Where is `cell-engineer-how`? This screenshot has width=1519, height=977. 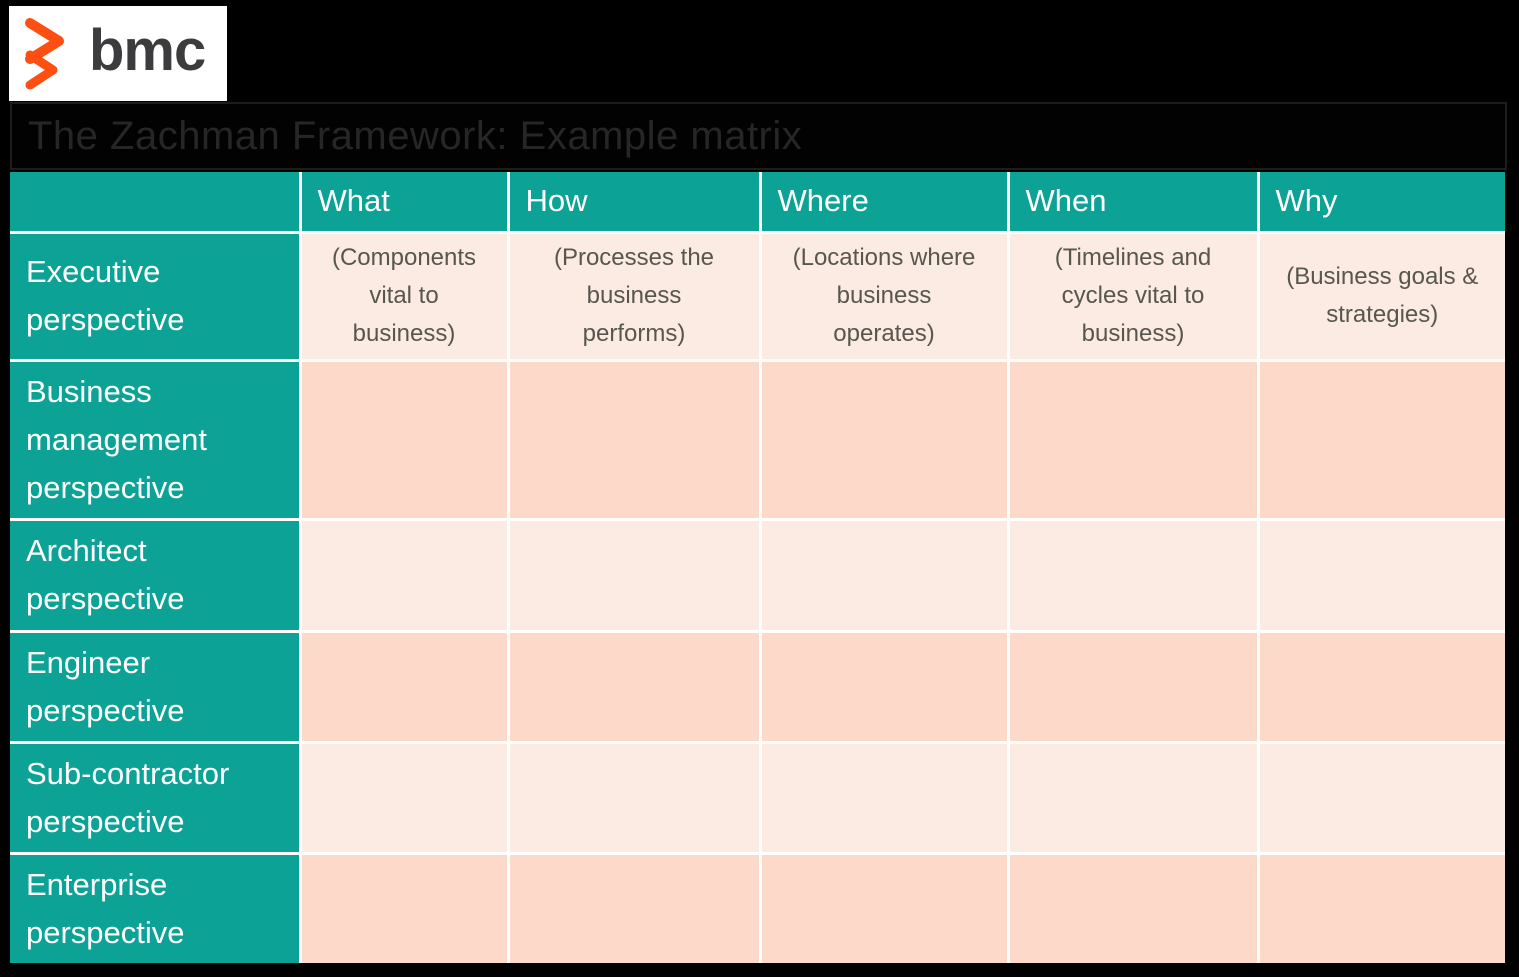 cell-engineer-how is located at coordinates (634, 686).